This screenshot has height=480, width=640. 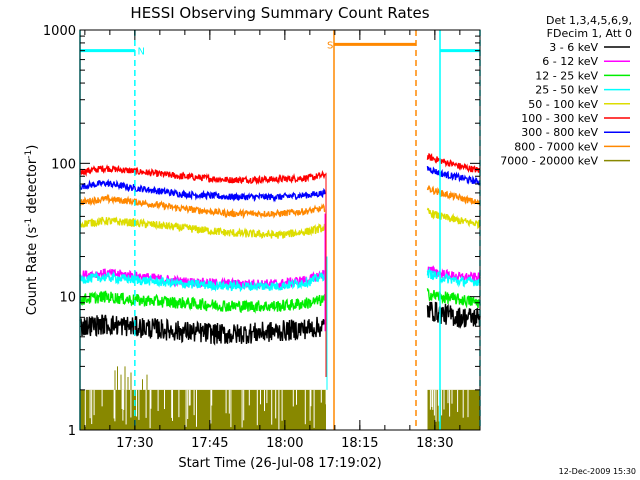 I want to click on y-tick-label-1: 1, so click(x=72, y=431).